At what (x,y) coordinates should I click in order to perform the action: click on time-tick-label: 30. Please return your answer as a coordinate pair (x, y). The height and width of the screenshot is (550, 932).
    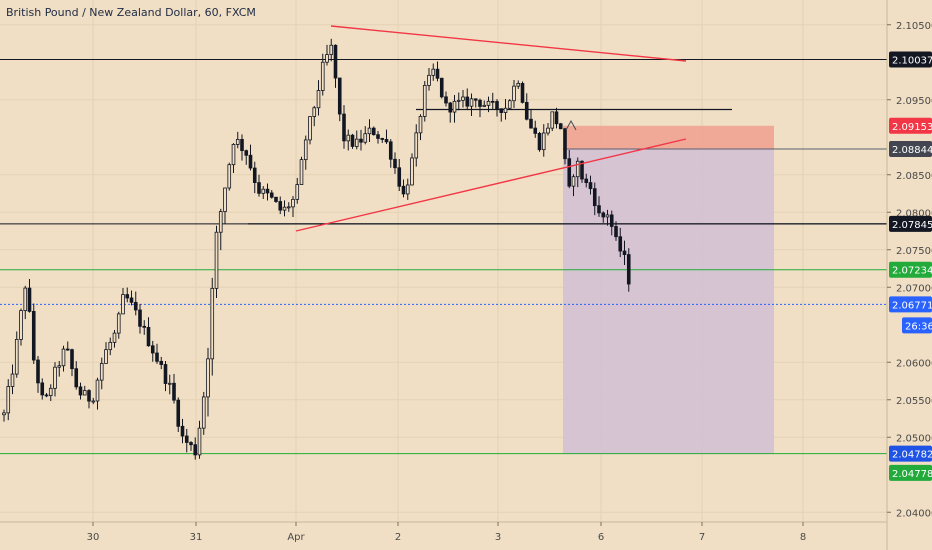
    Looking at the image, I should click on (93, 537).